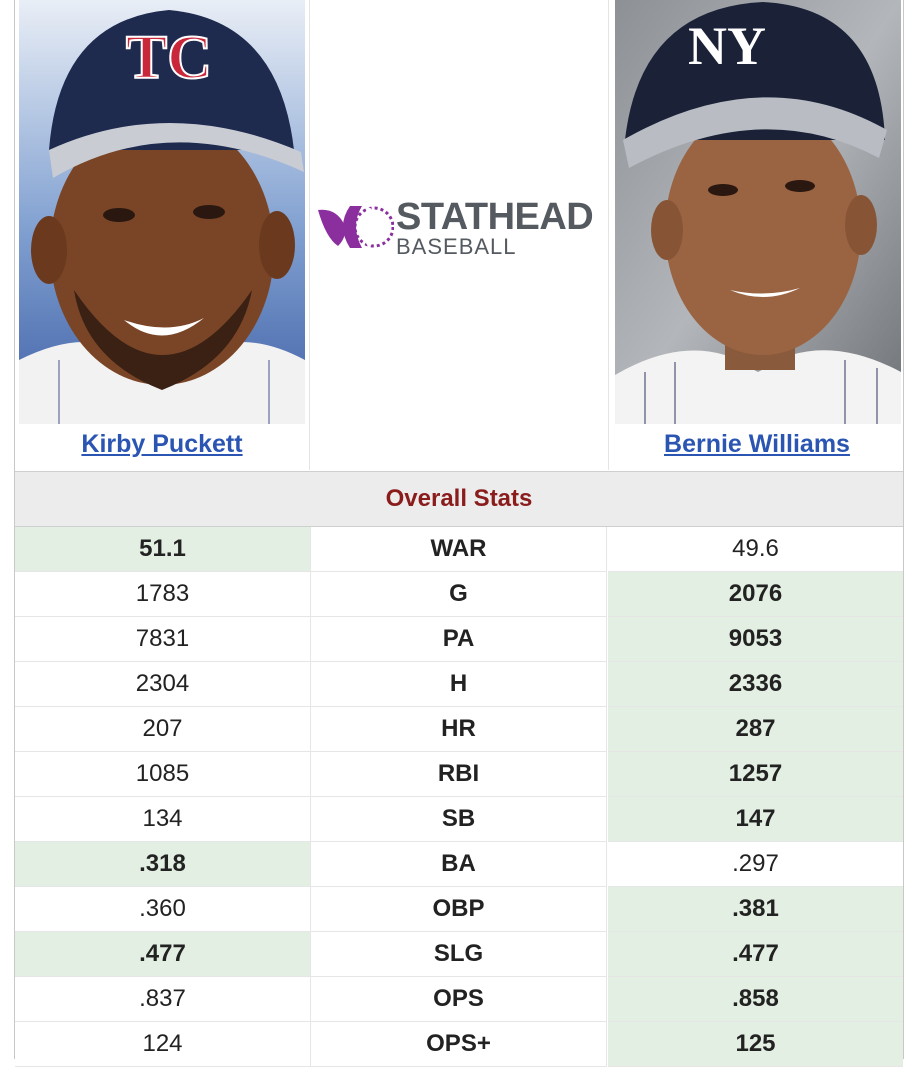 The height and width of the screenshot is (1067, 920). What do you see at coordinates (163, 774) in the screenshot?
I see `stat-value-left: 1085` at bounding box center [163, 774].